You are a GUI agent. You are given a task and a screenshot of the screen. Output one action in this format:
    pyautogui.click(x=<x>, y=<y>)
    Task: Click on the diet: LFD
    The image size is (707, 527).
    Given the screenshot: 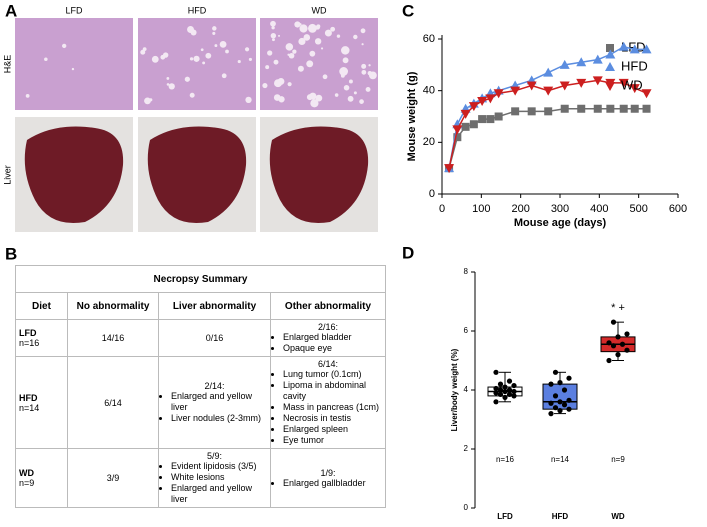 What is the action you would take?
    pyautogui.click(x=28, y=333)
    